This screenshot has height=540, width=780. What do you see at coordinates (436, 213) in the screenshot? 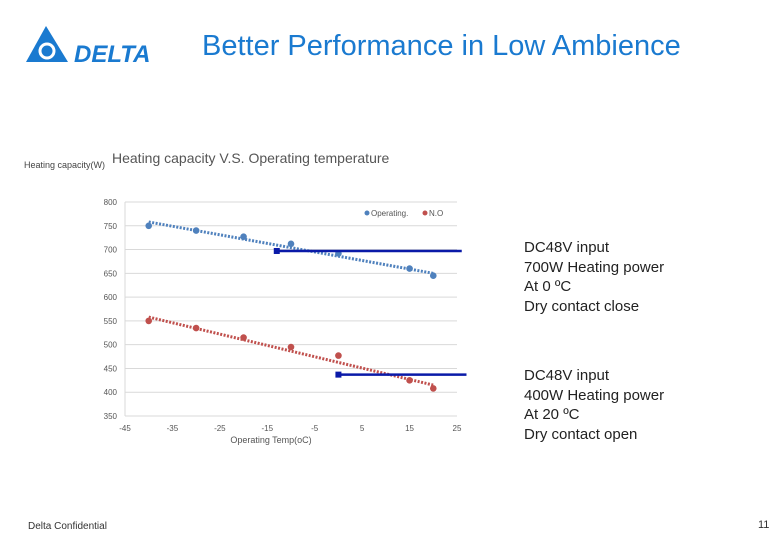
I see `legend-label: N.O` at bounding box center [436, 213].